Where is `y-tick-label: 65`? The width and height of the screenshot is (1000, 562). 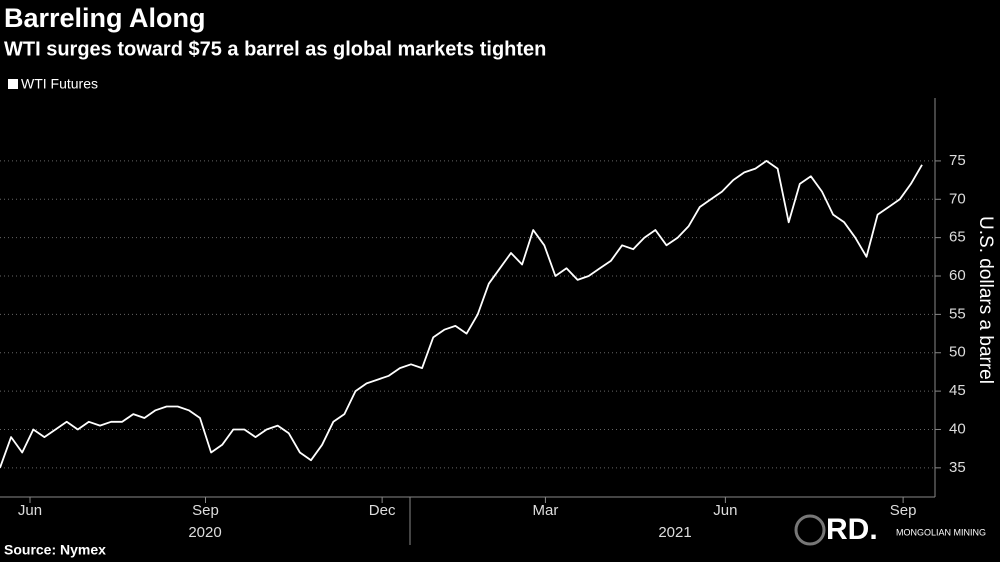
y-tick-label: 65 is located at coordinates (957, 237).